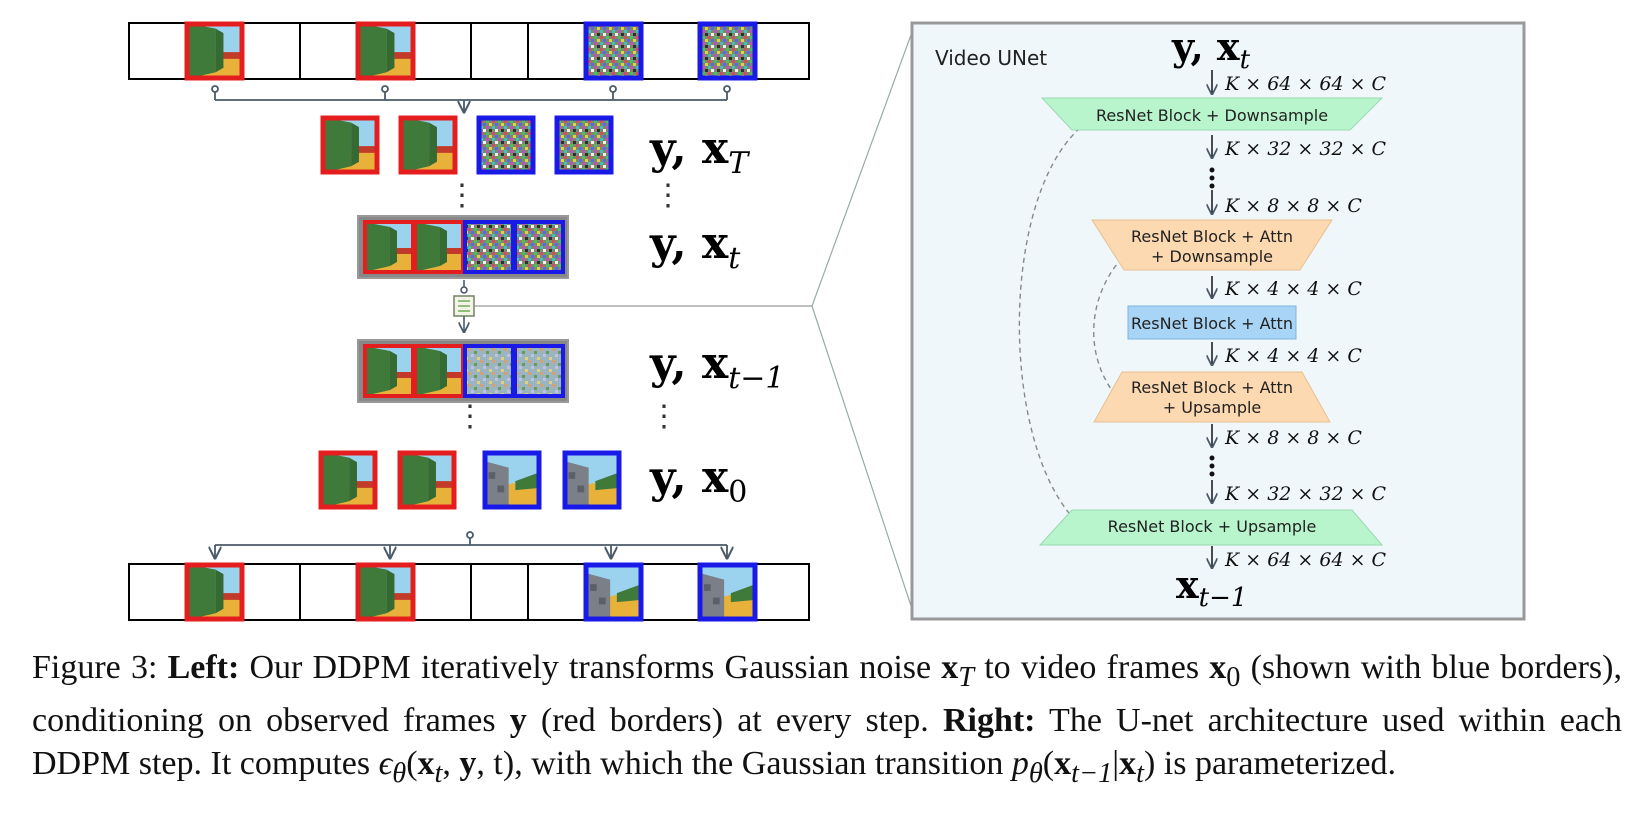 This screenshot has width=1638, height=838. What do you see at coordinates (1020, 763) in the screenshot?
I see `caption-math: p` at bounding box center [1020, 763].